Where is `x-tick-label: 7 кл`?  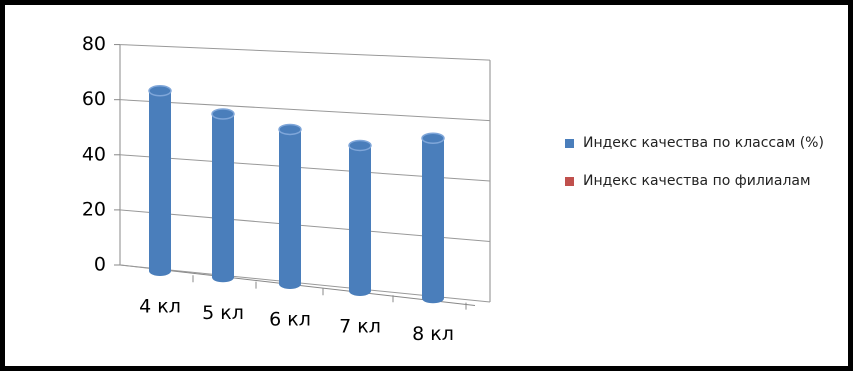
x-tick-label: 7 кл is located at coordinates (360, 327).